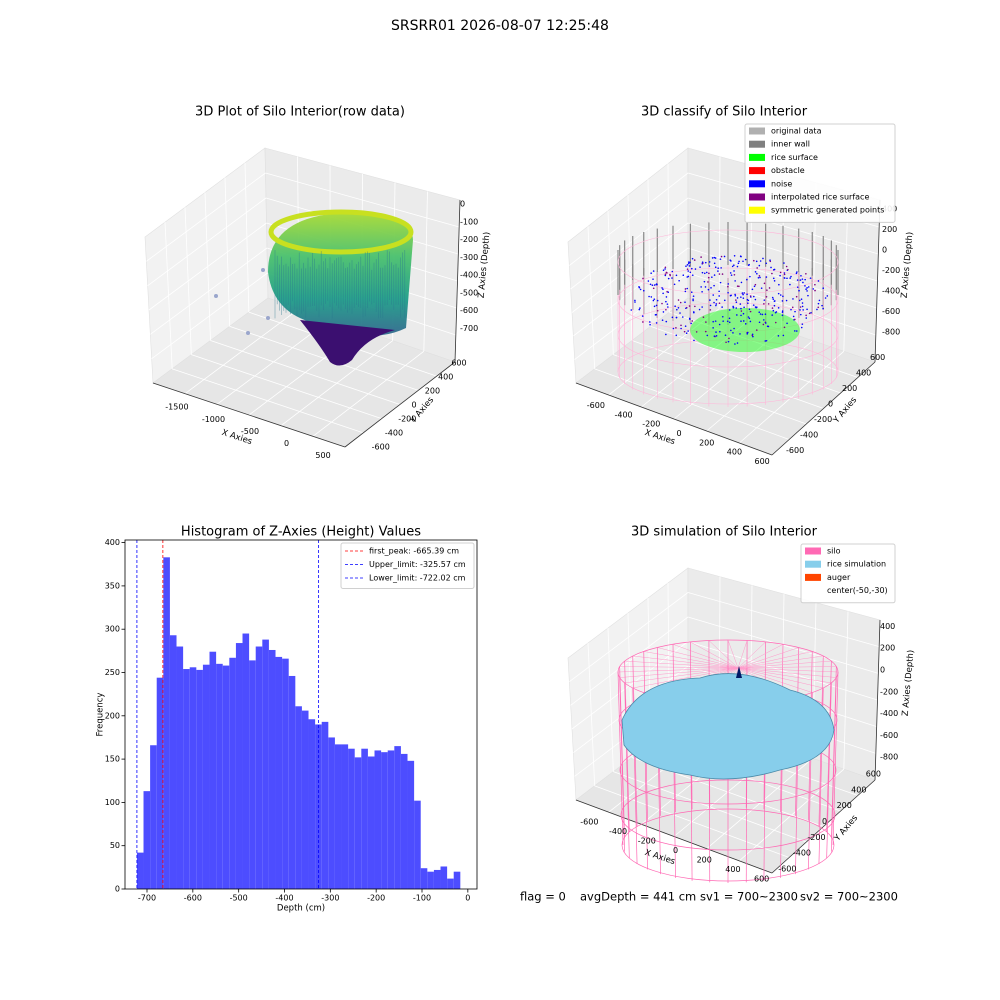 The image size is (1000, 1000). What do you see at coordinates (813, 551) in the screenshot?
I see `legend-swatch` at bounding box center [813, 551].